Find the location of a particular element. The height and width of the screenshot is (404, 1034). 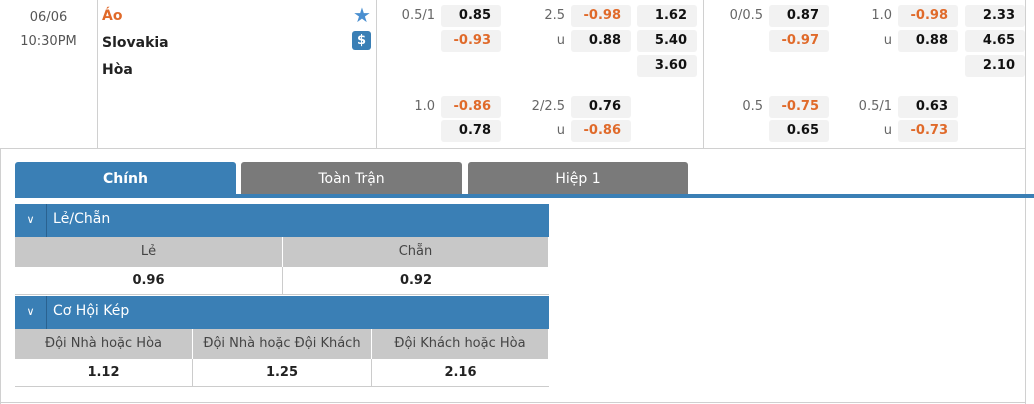

match-date: 06/06 10:30PM is located at coordinates (48, 29).